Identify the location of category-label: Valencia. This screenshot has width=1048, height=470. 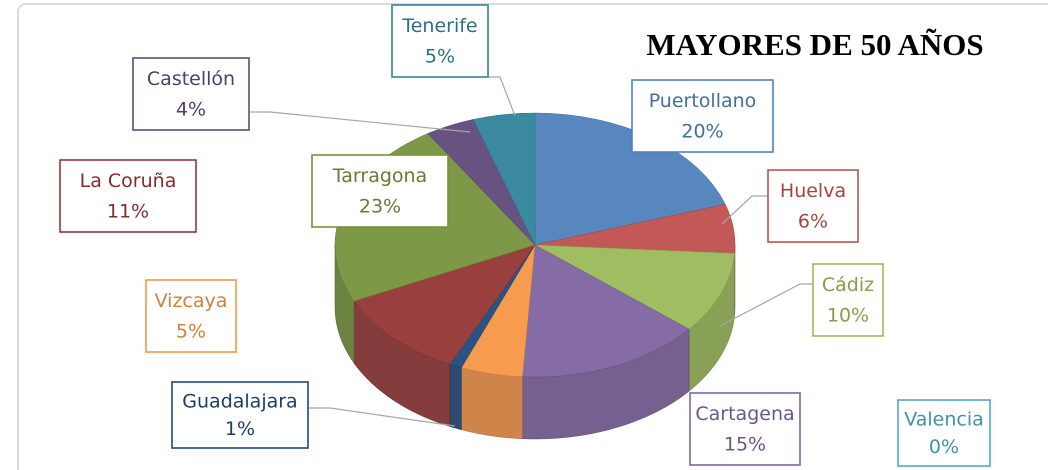
(944, 419).